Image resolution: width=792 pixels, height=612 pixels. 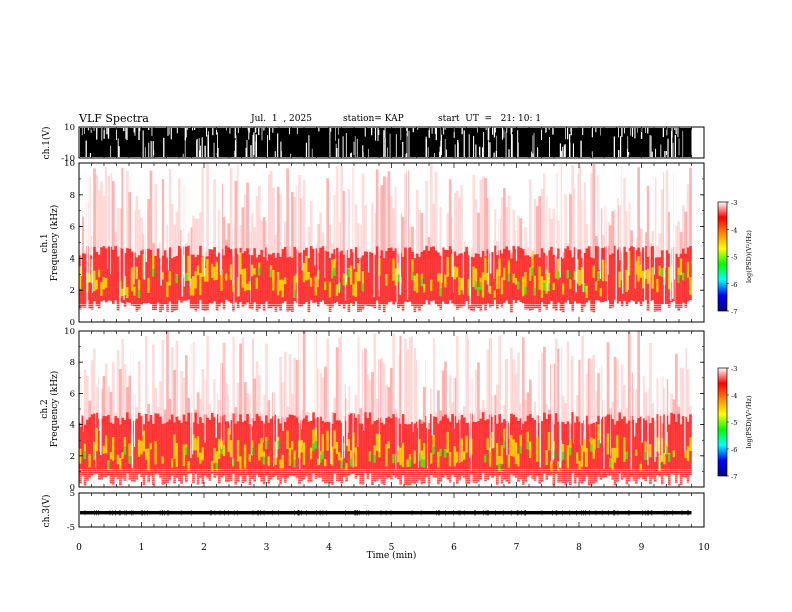 What do you see at coordinates (142, 548) in the screenshot?
I see `x-tick-label: 1` at bounding box center [142, 548].